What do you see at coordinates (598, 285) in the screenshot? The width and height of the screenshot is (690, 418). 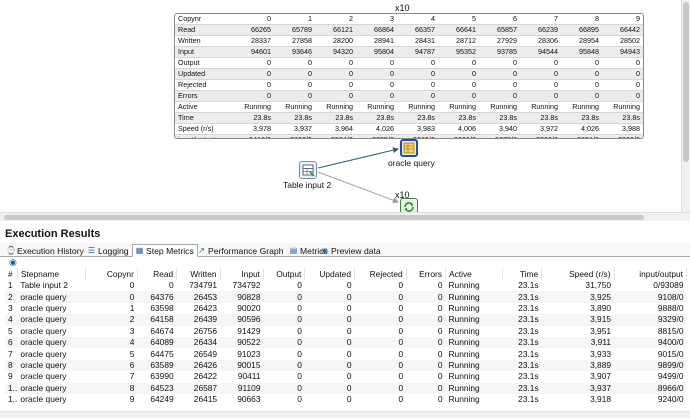 I see `table-cell: 31,750` at bounding box center [598, 285].